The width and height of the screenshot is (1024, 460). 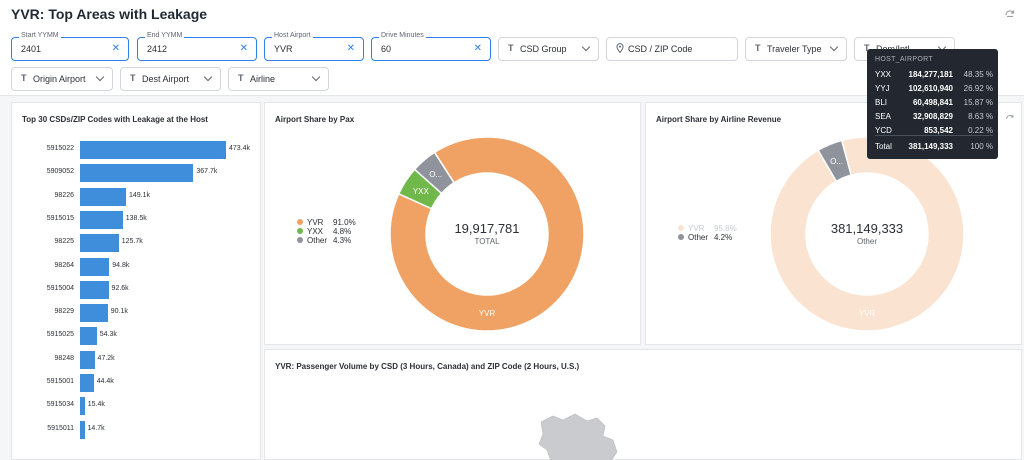 What do you see at coordinates (796, 49) in the screenshot?
I see `traveler-type-filter: T Traveler Type` at bounding box center [796, 49].